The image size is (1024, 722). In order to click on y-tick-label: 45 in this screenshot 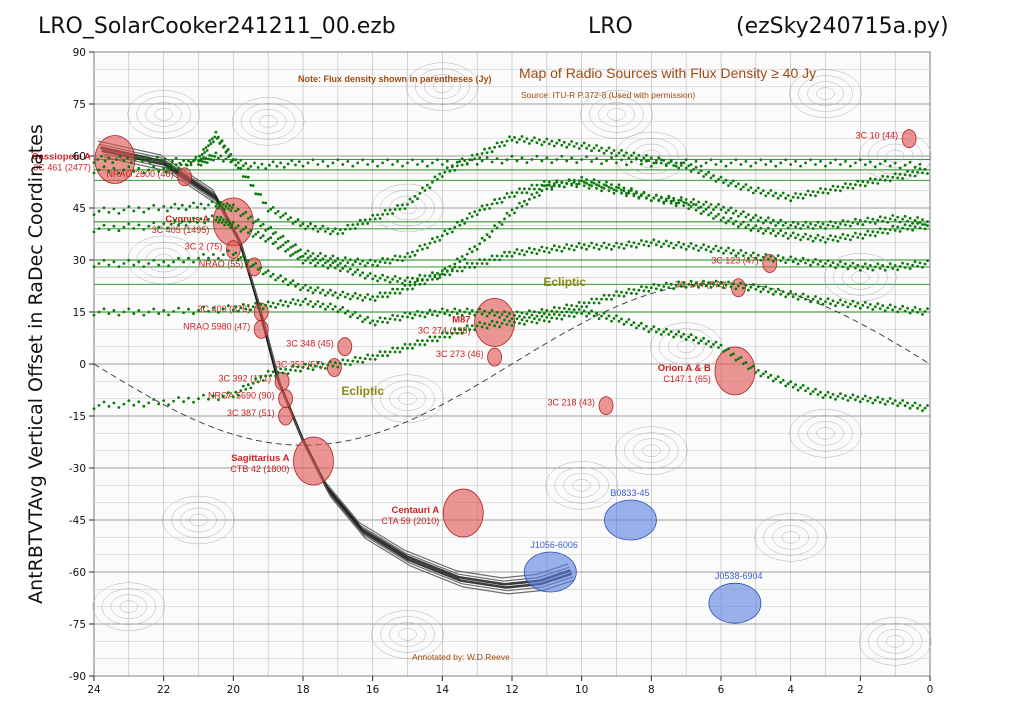, I will do `click(79, 209)`.